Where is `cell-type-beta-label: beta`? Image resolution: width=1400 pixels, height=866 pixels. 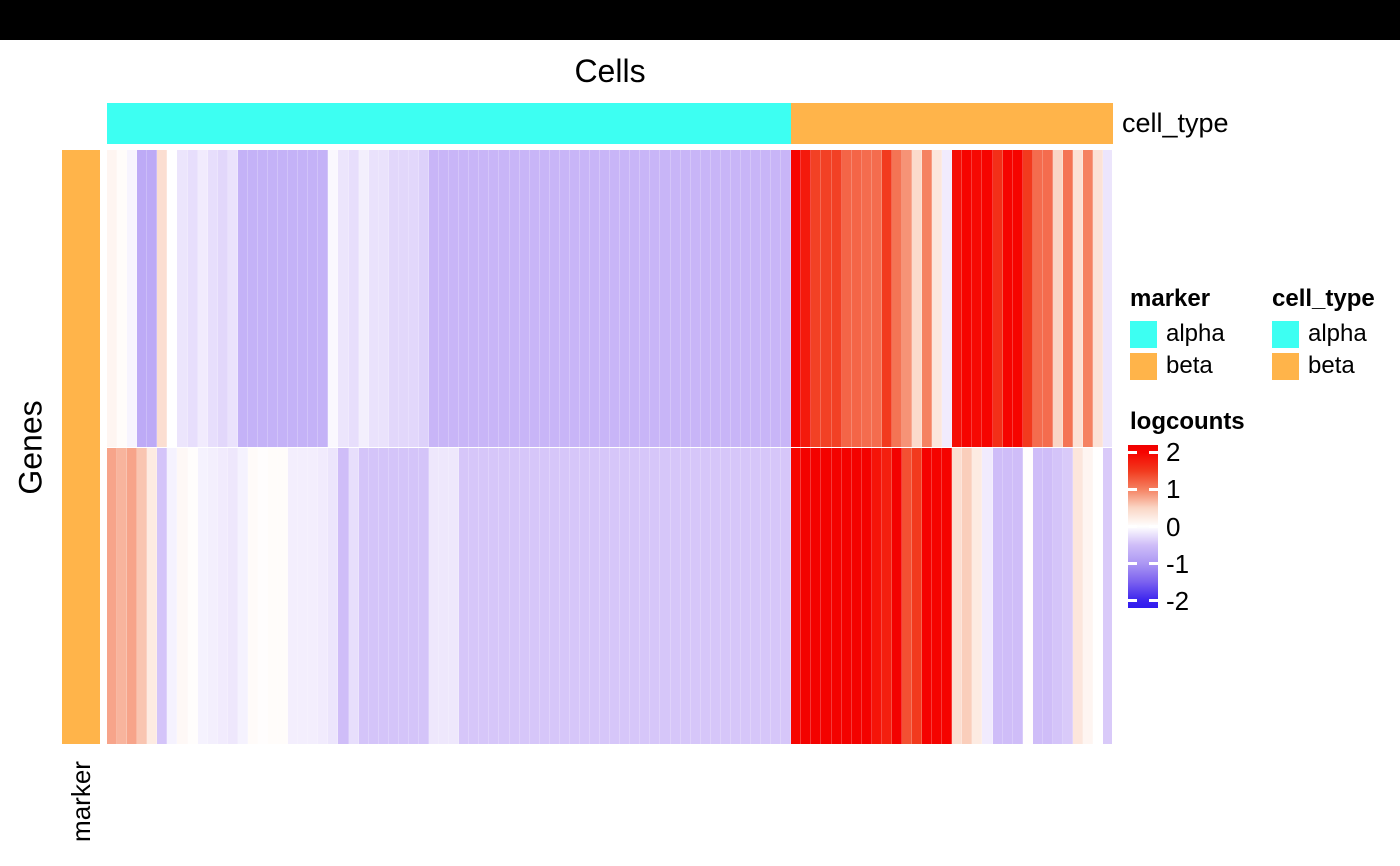 cell-type-beta-label: beta is located at coordinates (1331, 365).